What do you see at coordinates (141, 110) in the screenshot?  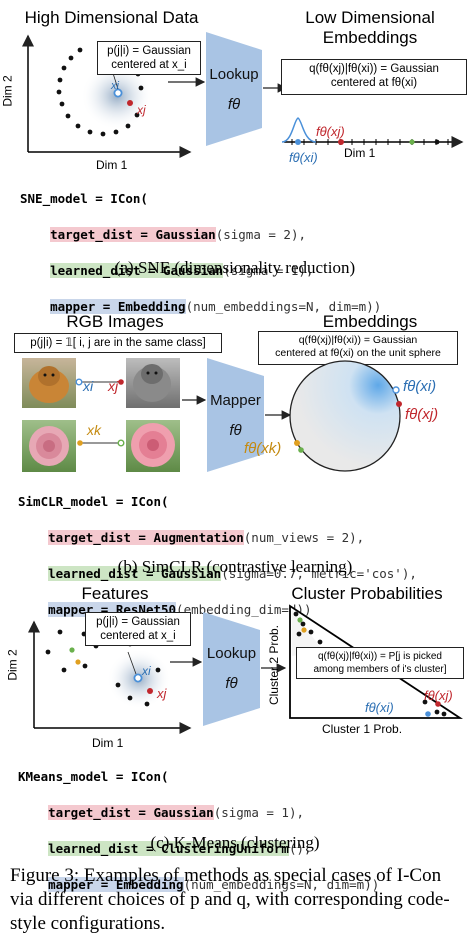 I see `panel-a-xj-label: xj` at bounding box center [141, 110].